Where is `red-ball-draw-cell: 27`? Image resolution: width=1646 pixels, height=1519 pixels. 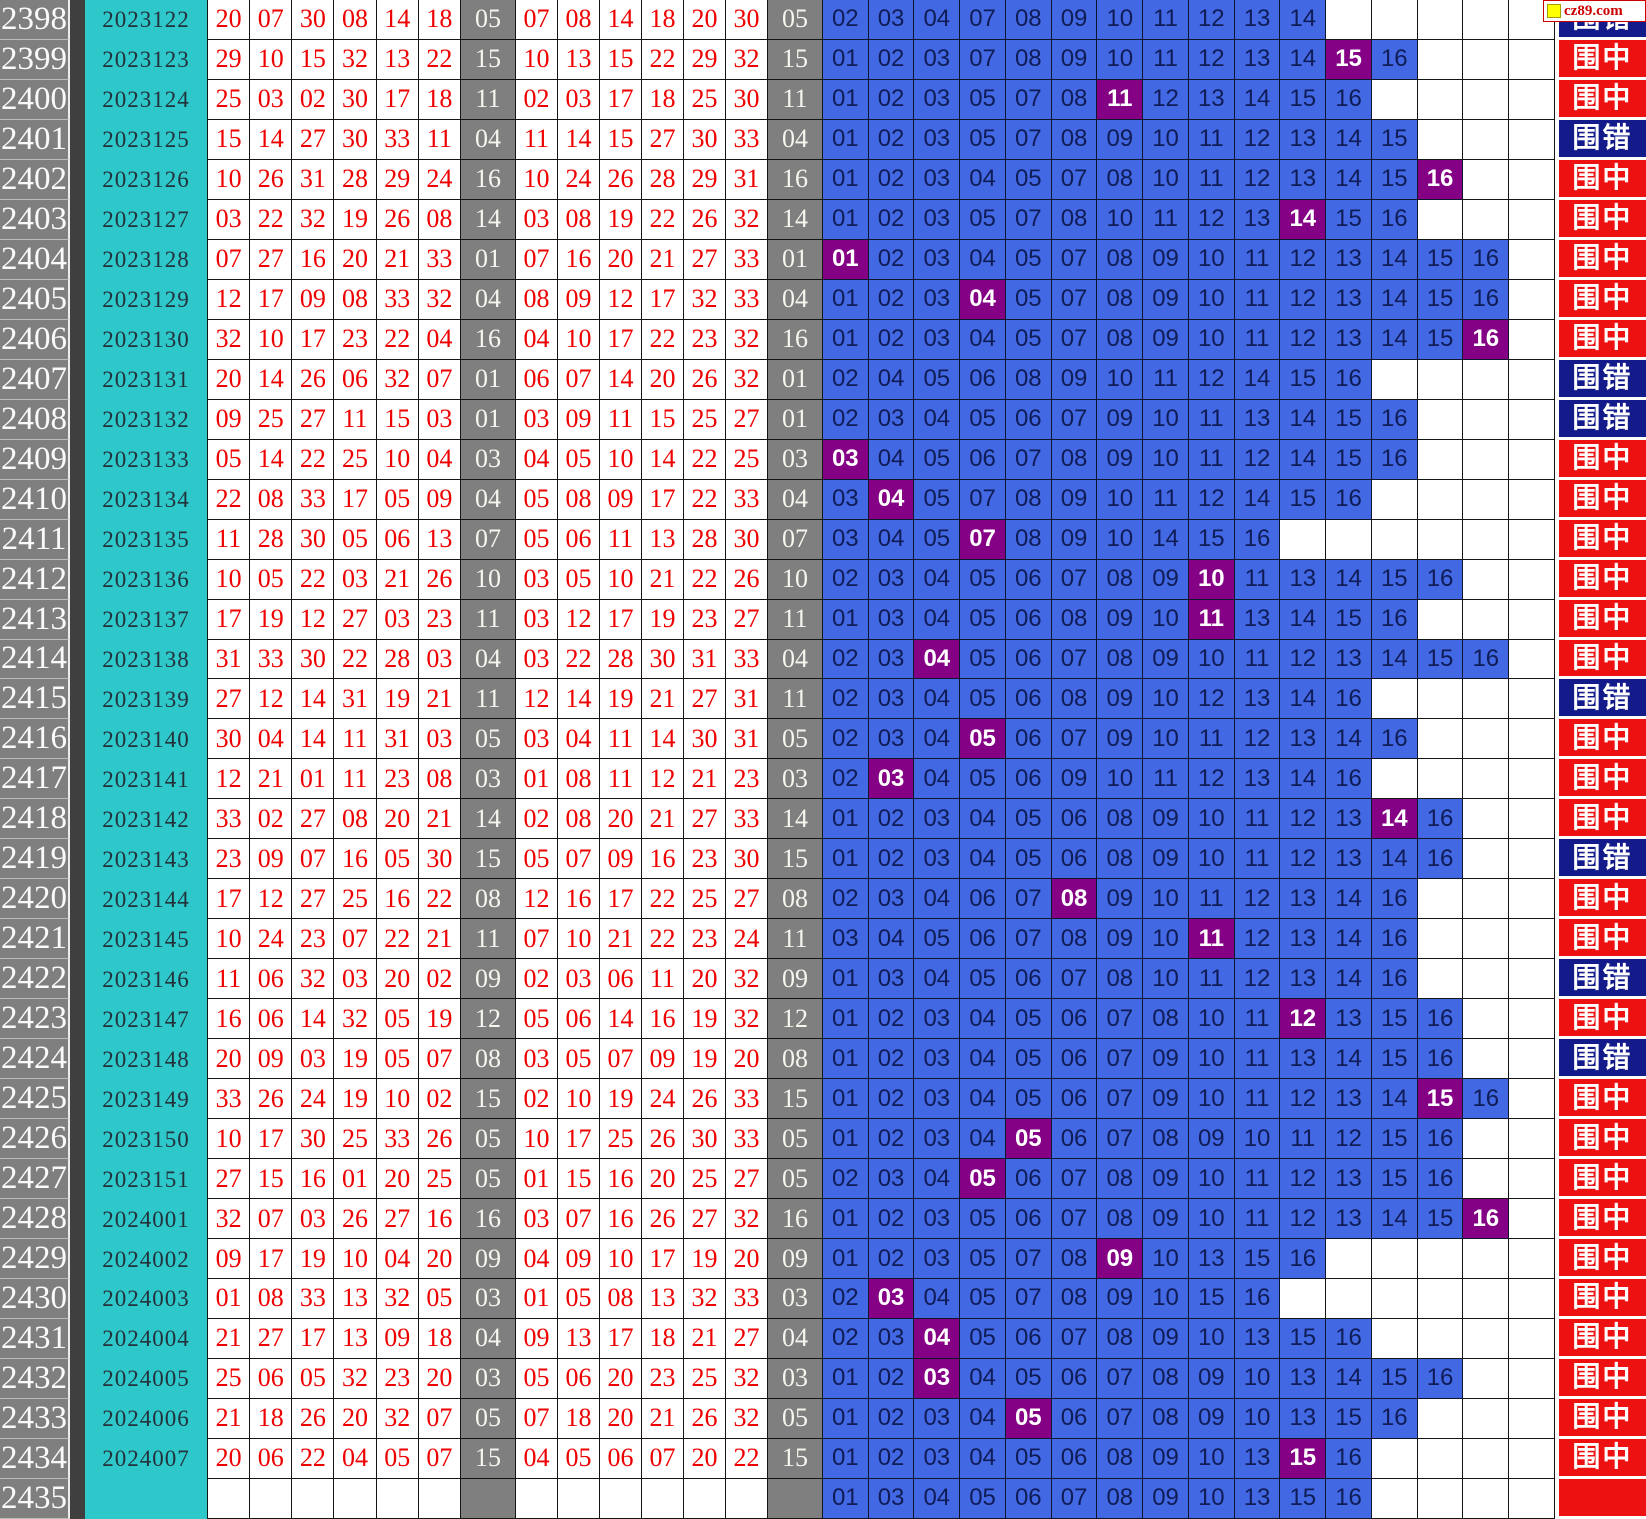 red-ball-draw-cell: 27 is located at coordinates (313, 419).